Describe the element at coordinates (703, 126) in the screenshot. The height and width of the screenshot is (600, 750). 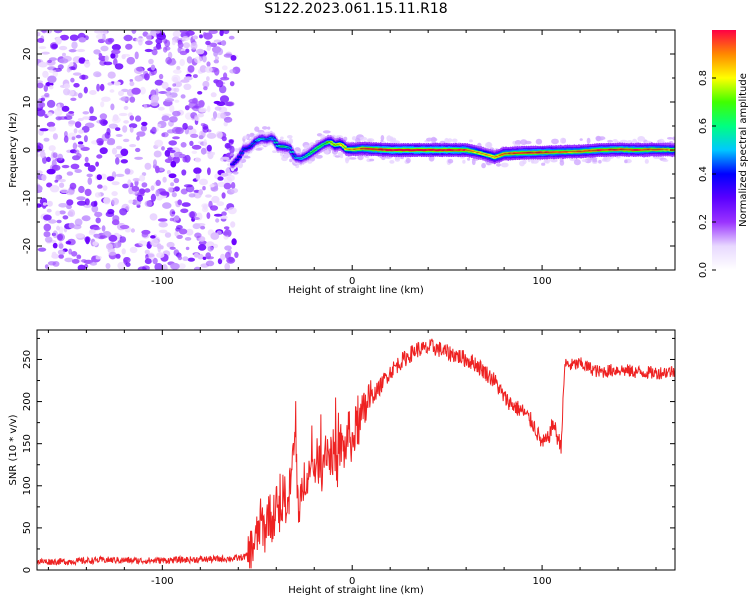
I see `colorbar-tick-label: 0.6` at that location.